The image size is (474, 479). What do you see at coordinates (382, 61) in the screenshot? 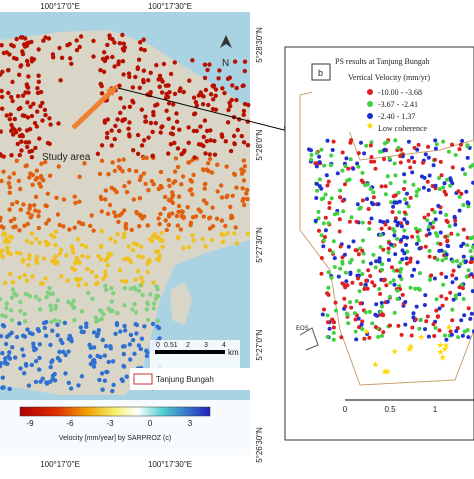
I see `panel-title: PS results at Tanjung Bungah` at bounding box center [382, 61].